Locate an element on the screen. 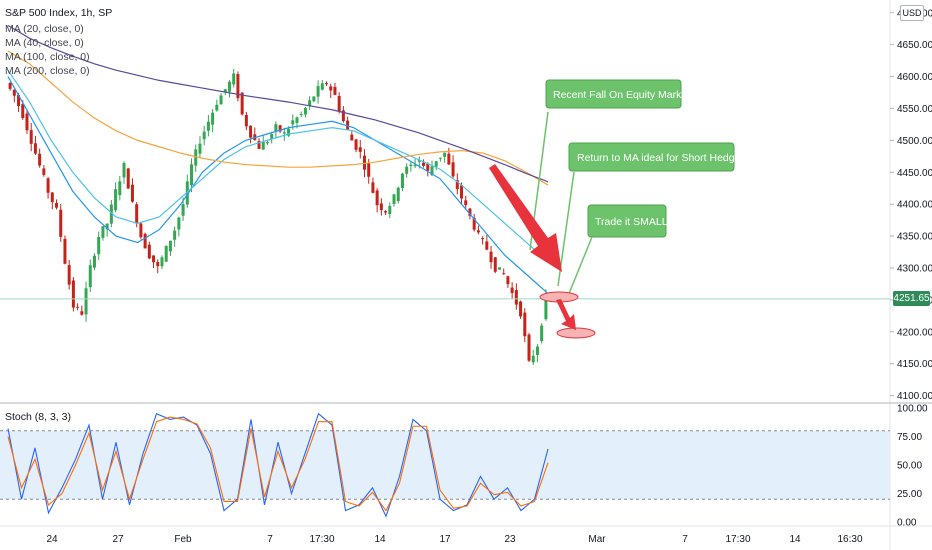  price-tick-label: 4400.00 is located at coordinates (914, 205).